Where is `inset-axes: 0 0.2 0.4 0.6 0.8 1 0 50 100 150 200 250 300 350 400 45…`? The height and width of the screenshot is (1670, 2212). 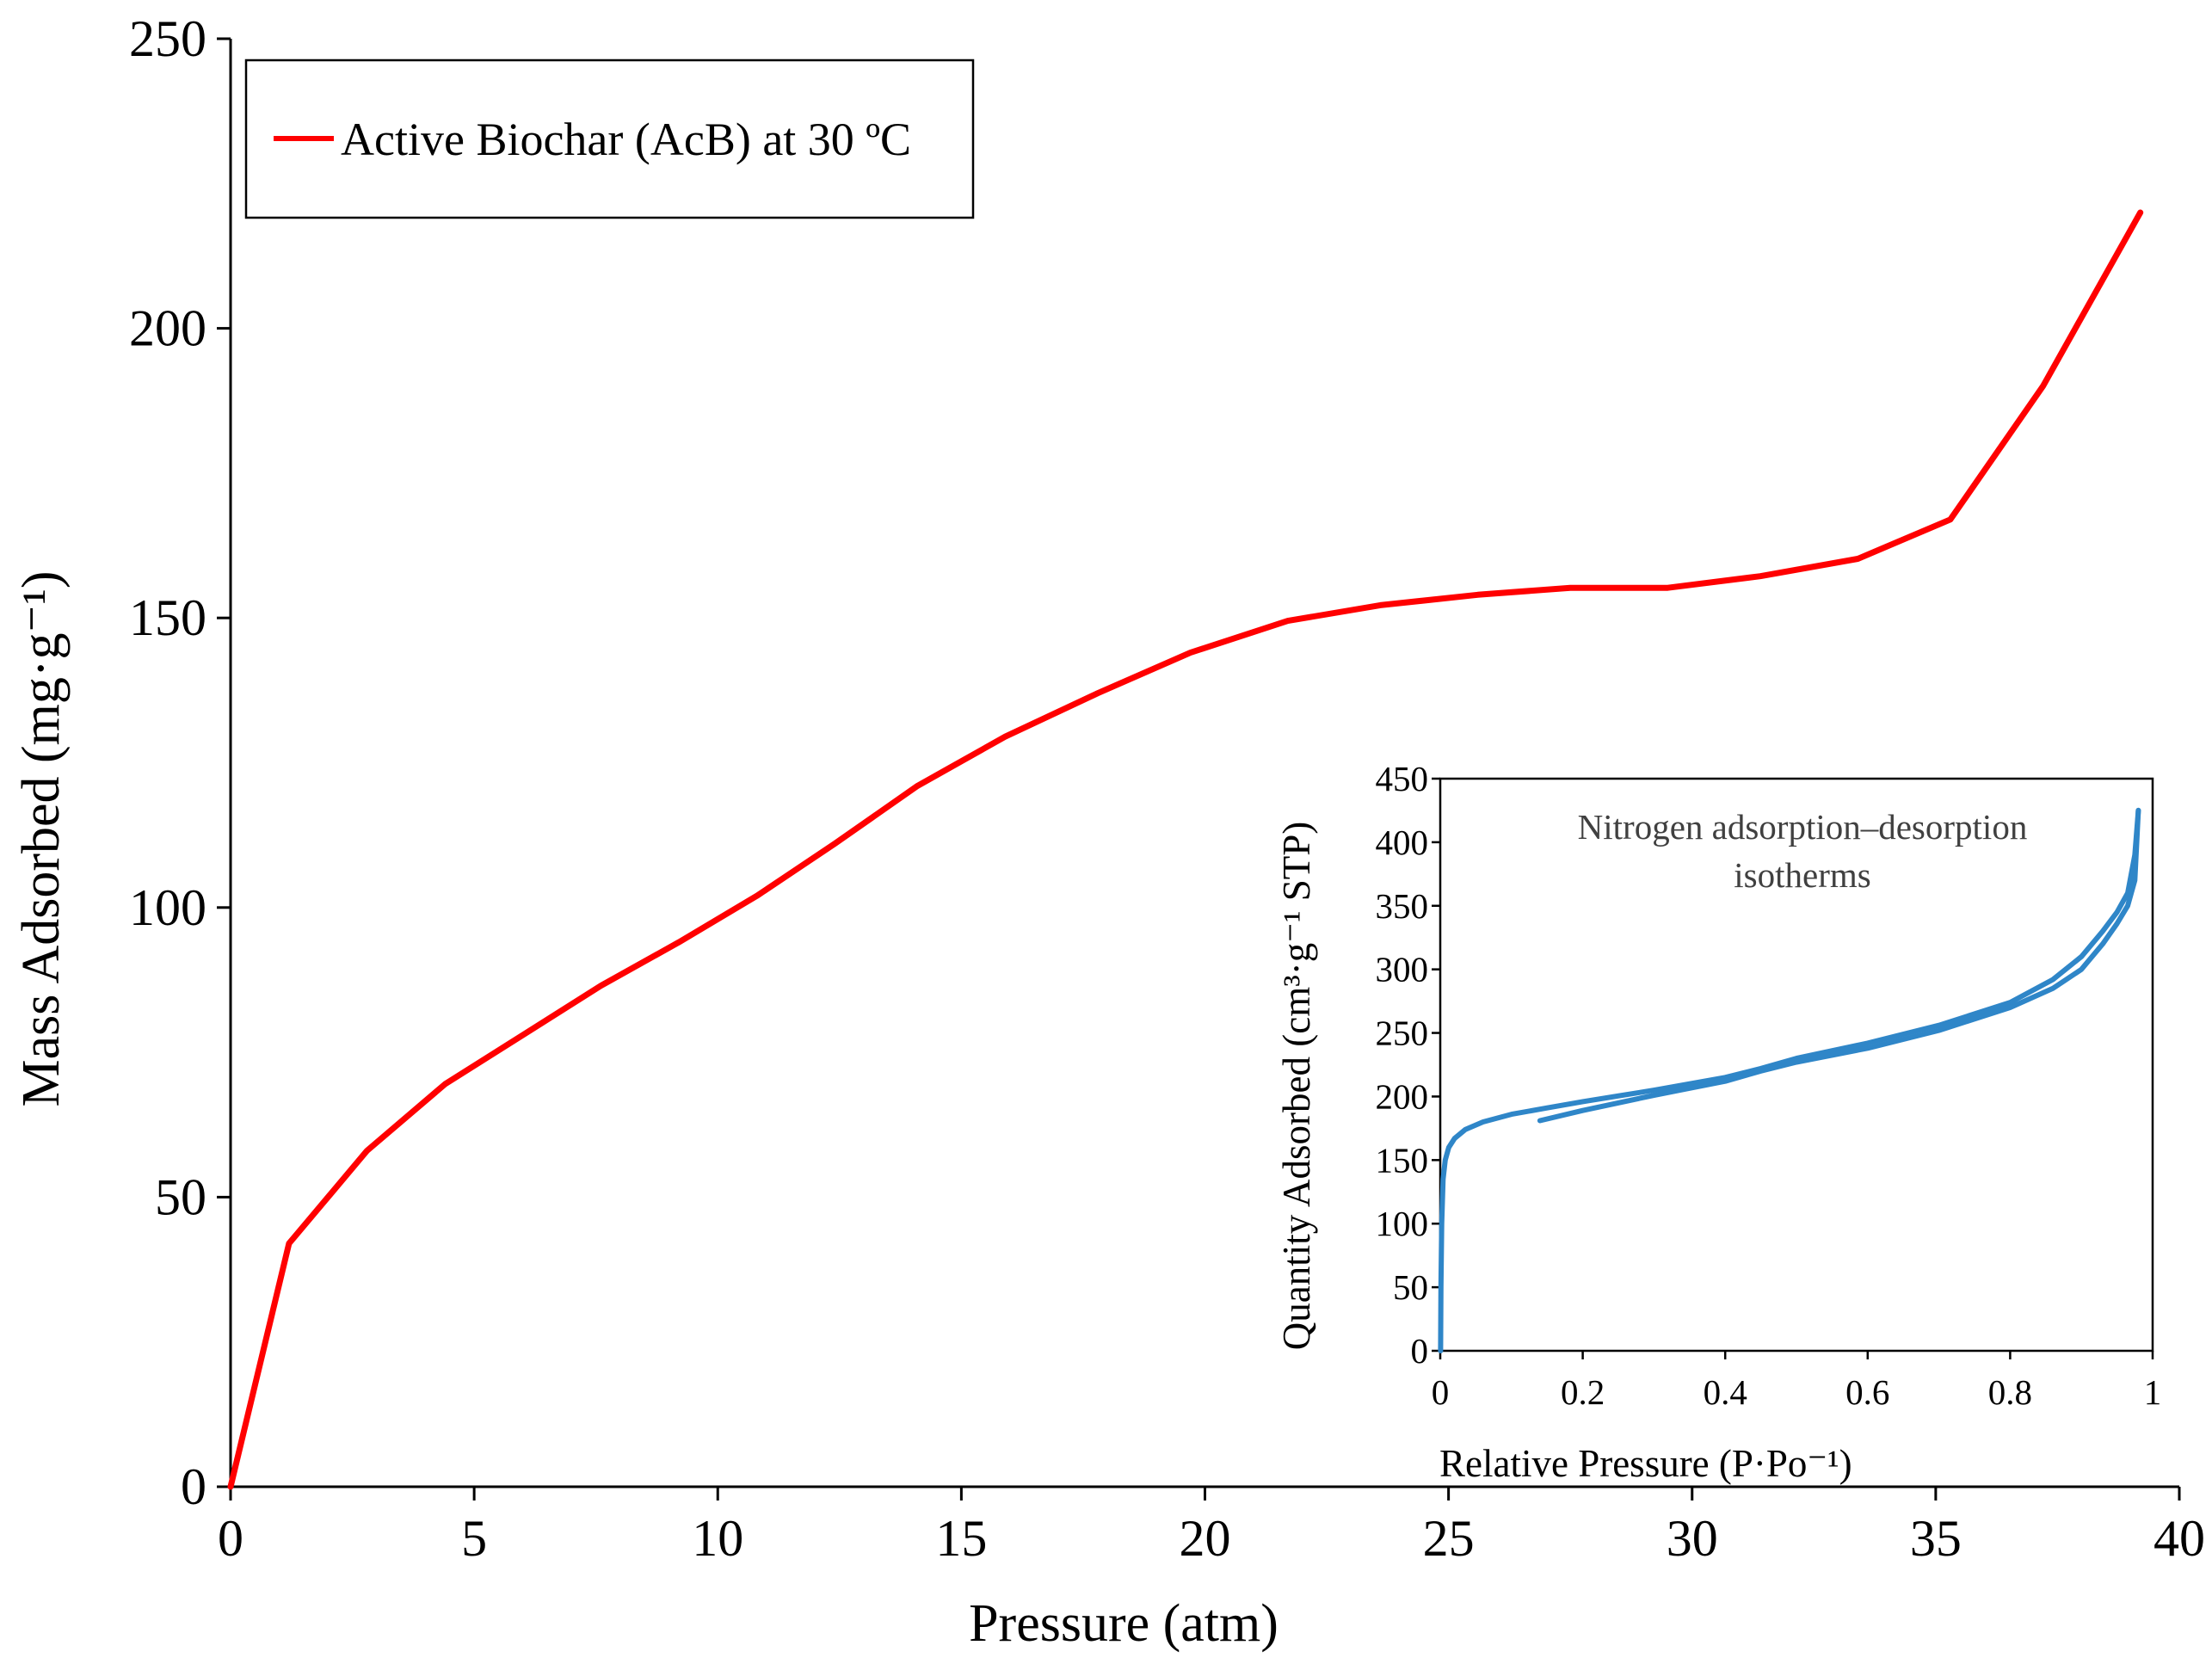 inset-axes: 0 0.2 0.4 0.6 0.8 1 0 50 100 150 200 250 300 350 400 45… is located at coordinates (1769, 1085).